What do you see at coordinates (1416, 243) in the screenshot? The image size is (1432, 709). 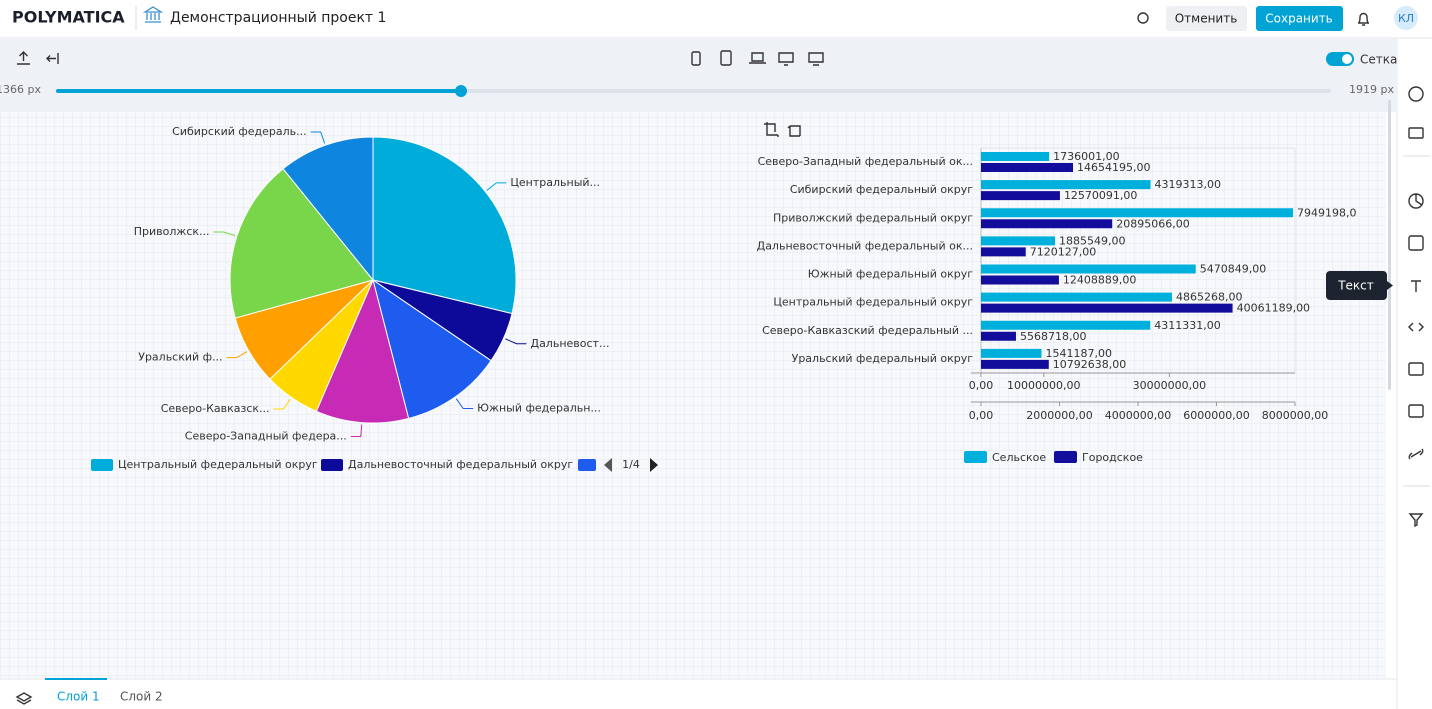 I see `sidebar-svg` at bounding box center [1416, 243].